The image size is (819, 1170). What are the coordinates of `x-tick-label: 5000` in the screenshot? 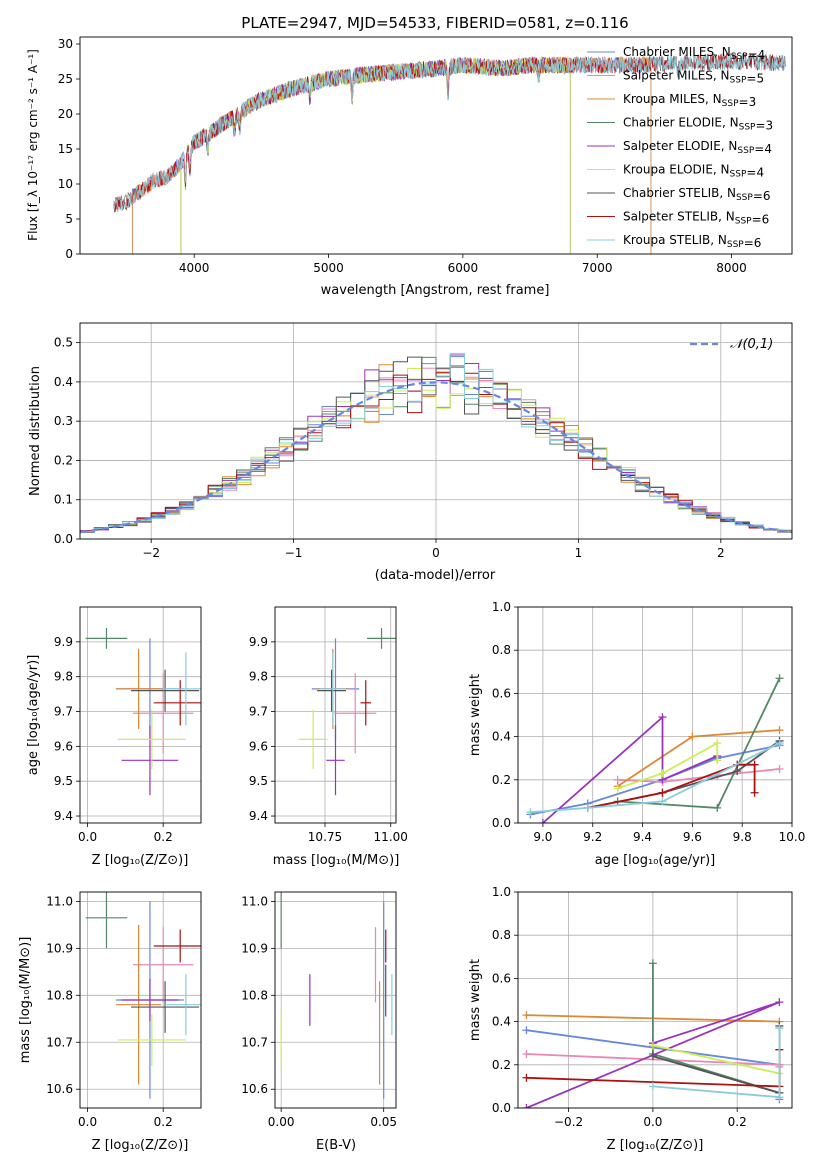 It's located at (328, 268).